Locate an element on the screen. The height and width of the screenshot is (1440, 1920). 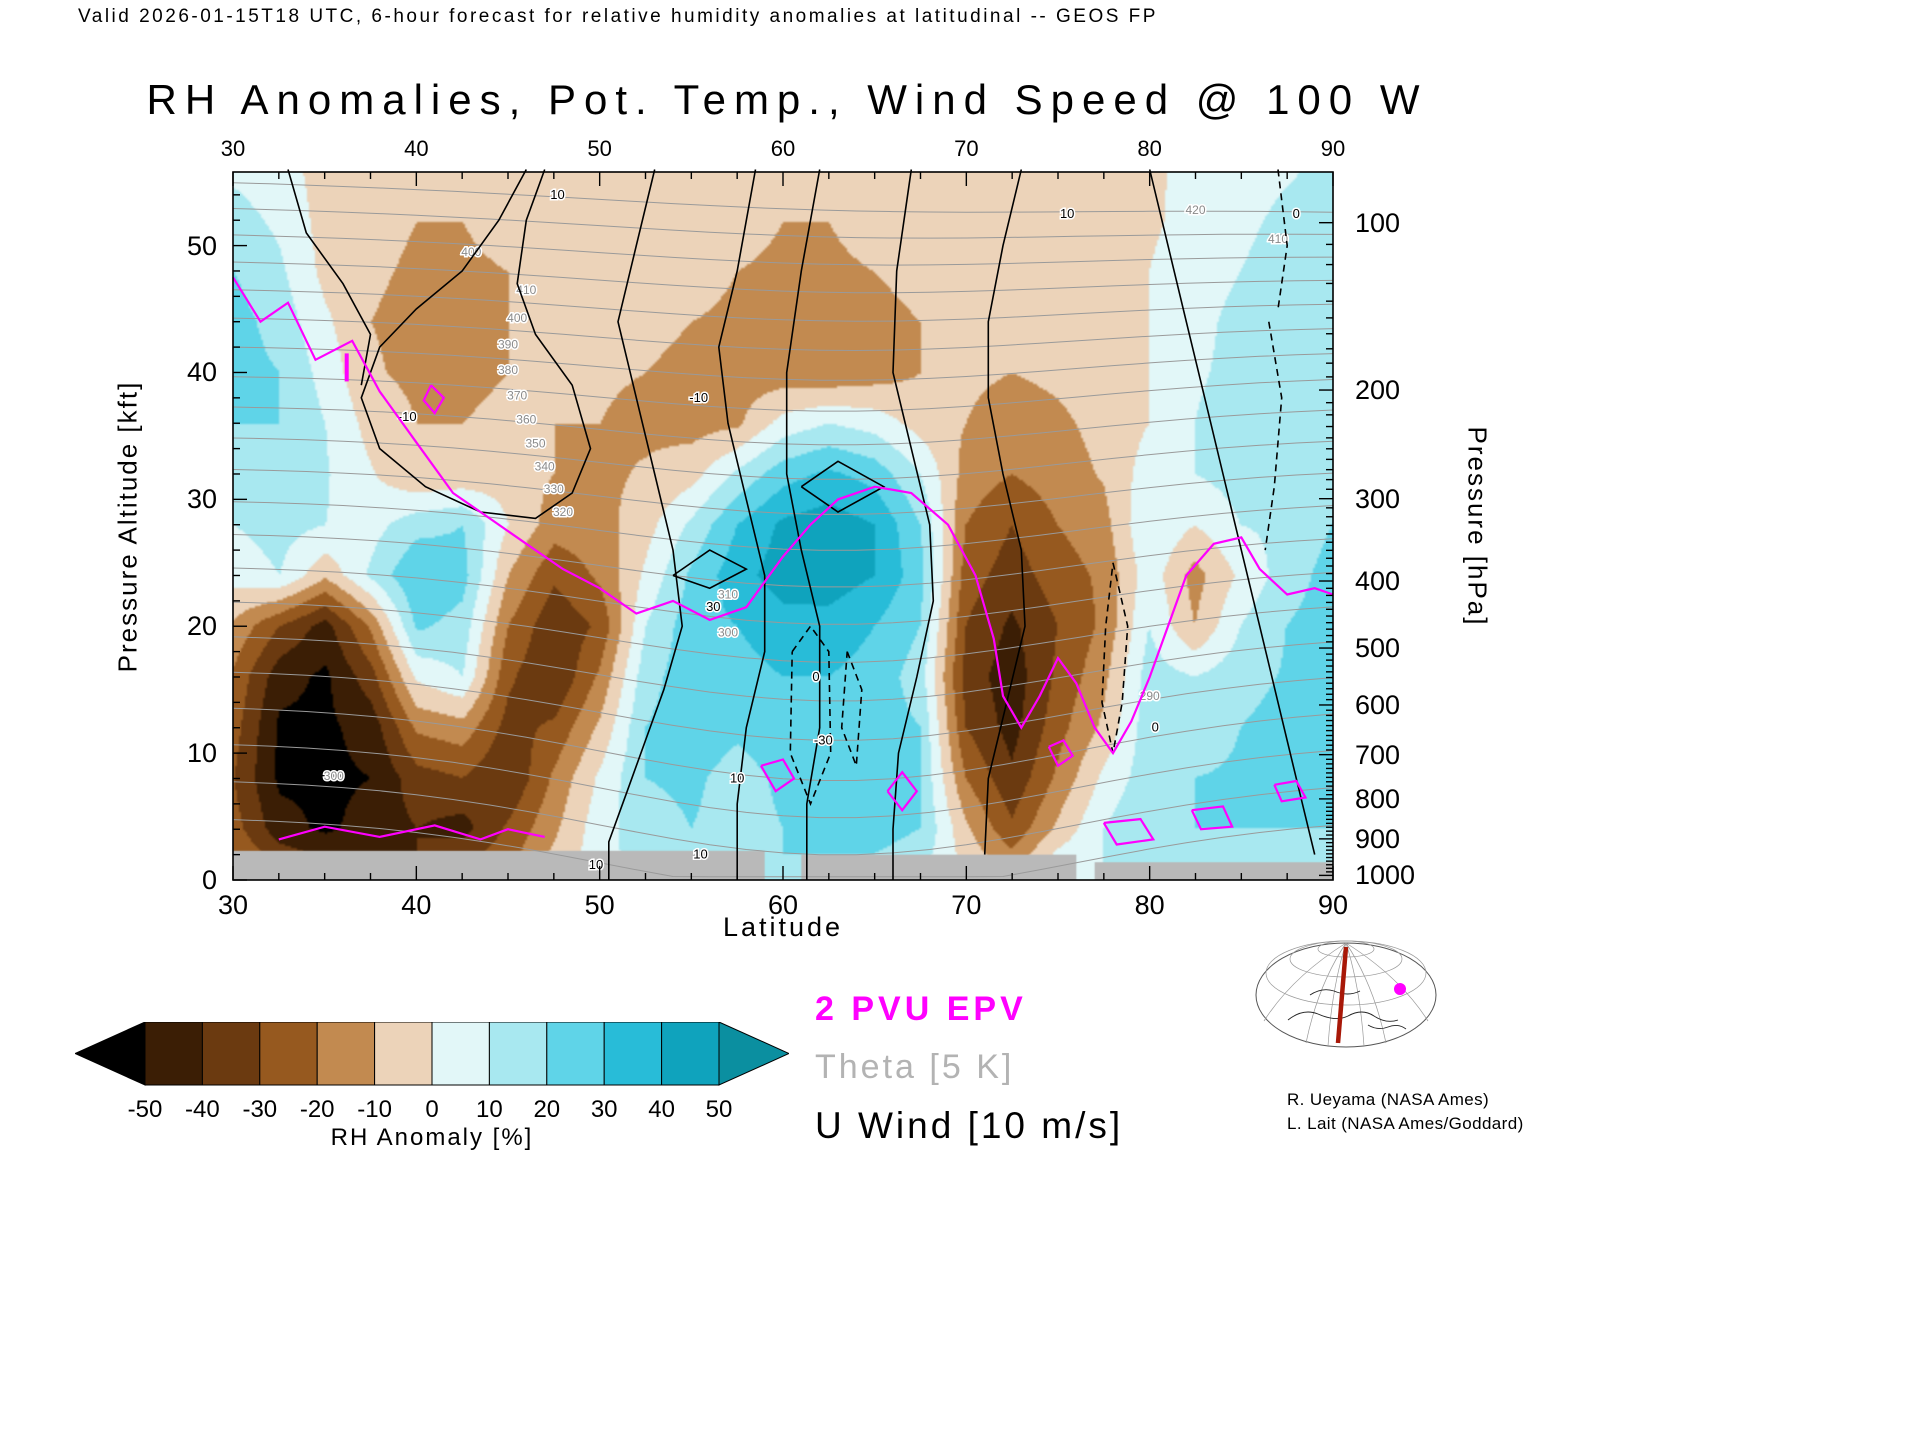
y-right-tick-label: 900 is located at coordinates (1378, 838).